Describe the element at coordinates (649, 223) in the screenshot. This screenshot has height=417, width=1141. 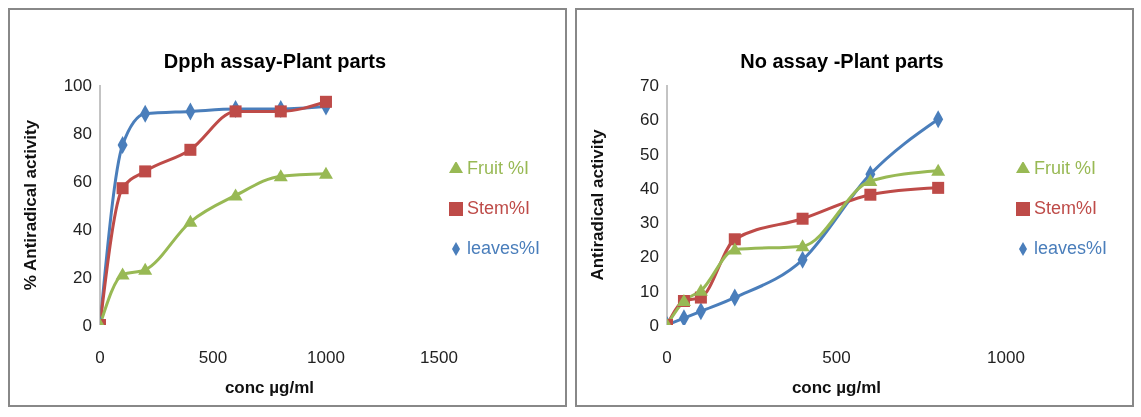
I see `y-tick-label: 30` at that location.